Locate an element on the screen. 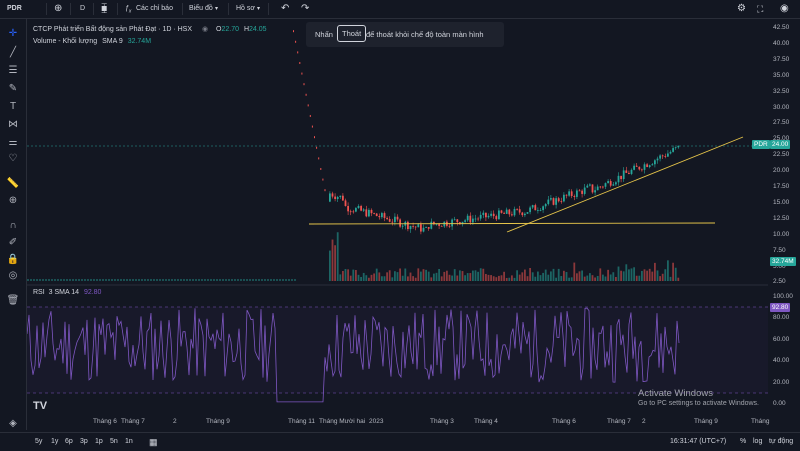  gear-icon: ⚙ is located at coordinates (741, 8).